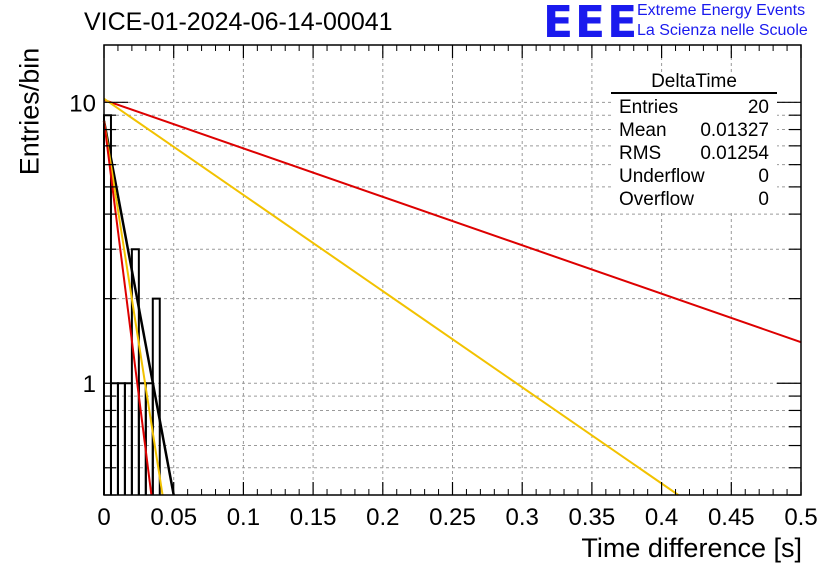  I want to click on x-tick-label: 0.5, so click(800, 517).